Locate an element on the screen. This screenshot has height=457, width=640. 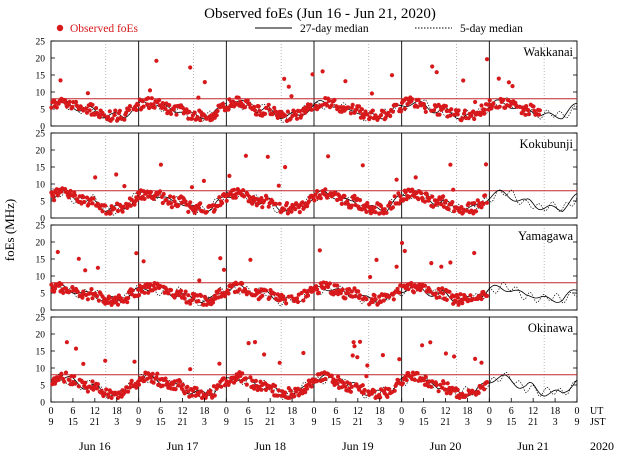
ut-tick-label: 18 is located at coordinates (204, 411).